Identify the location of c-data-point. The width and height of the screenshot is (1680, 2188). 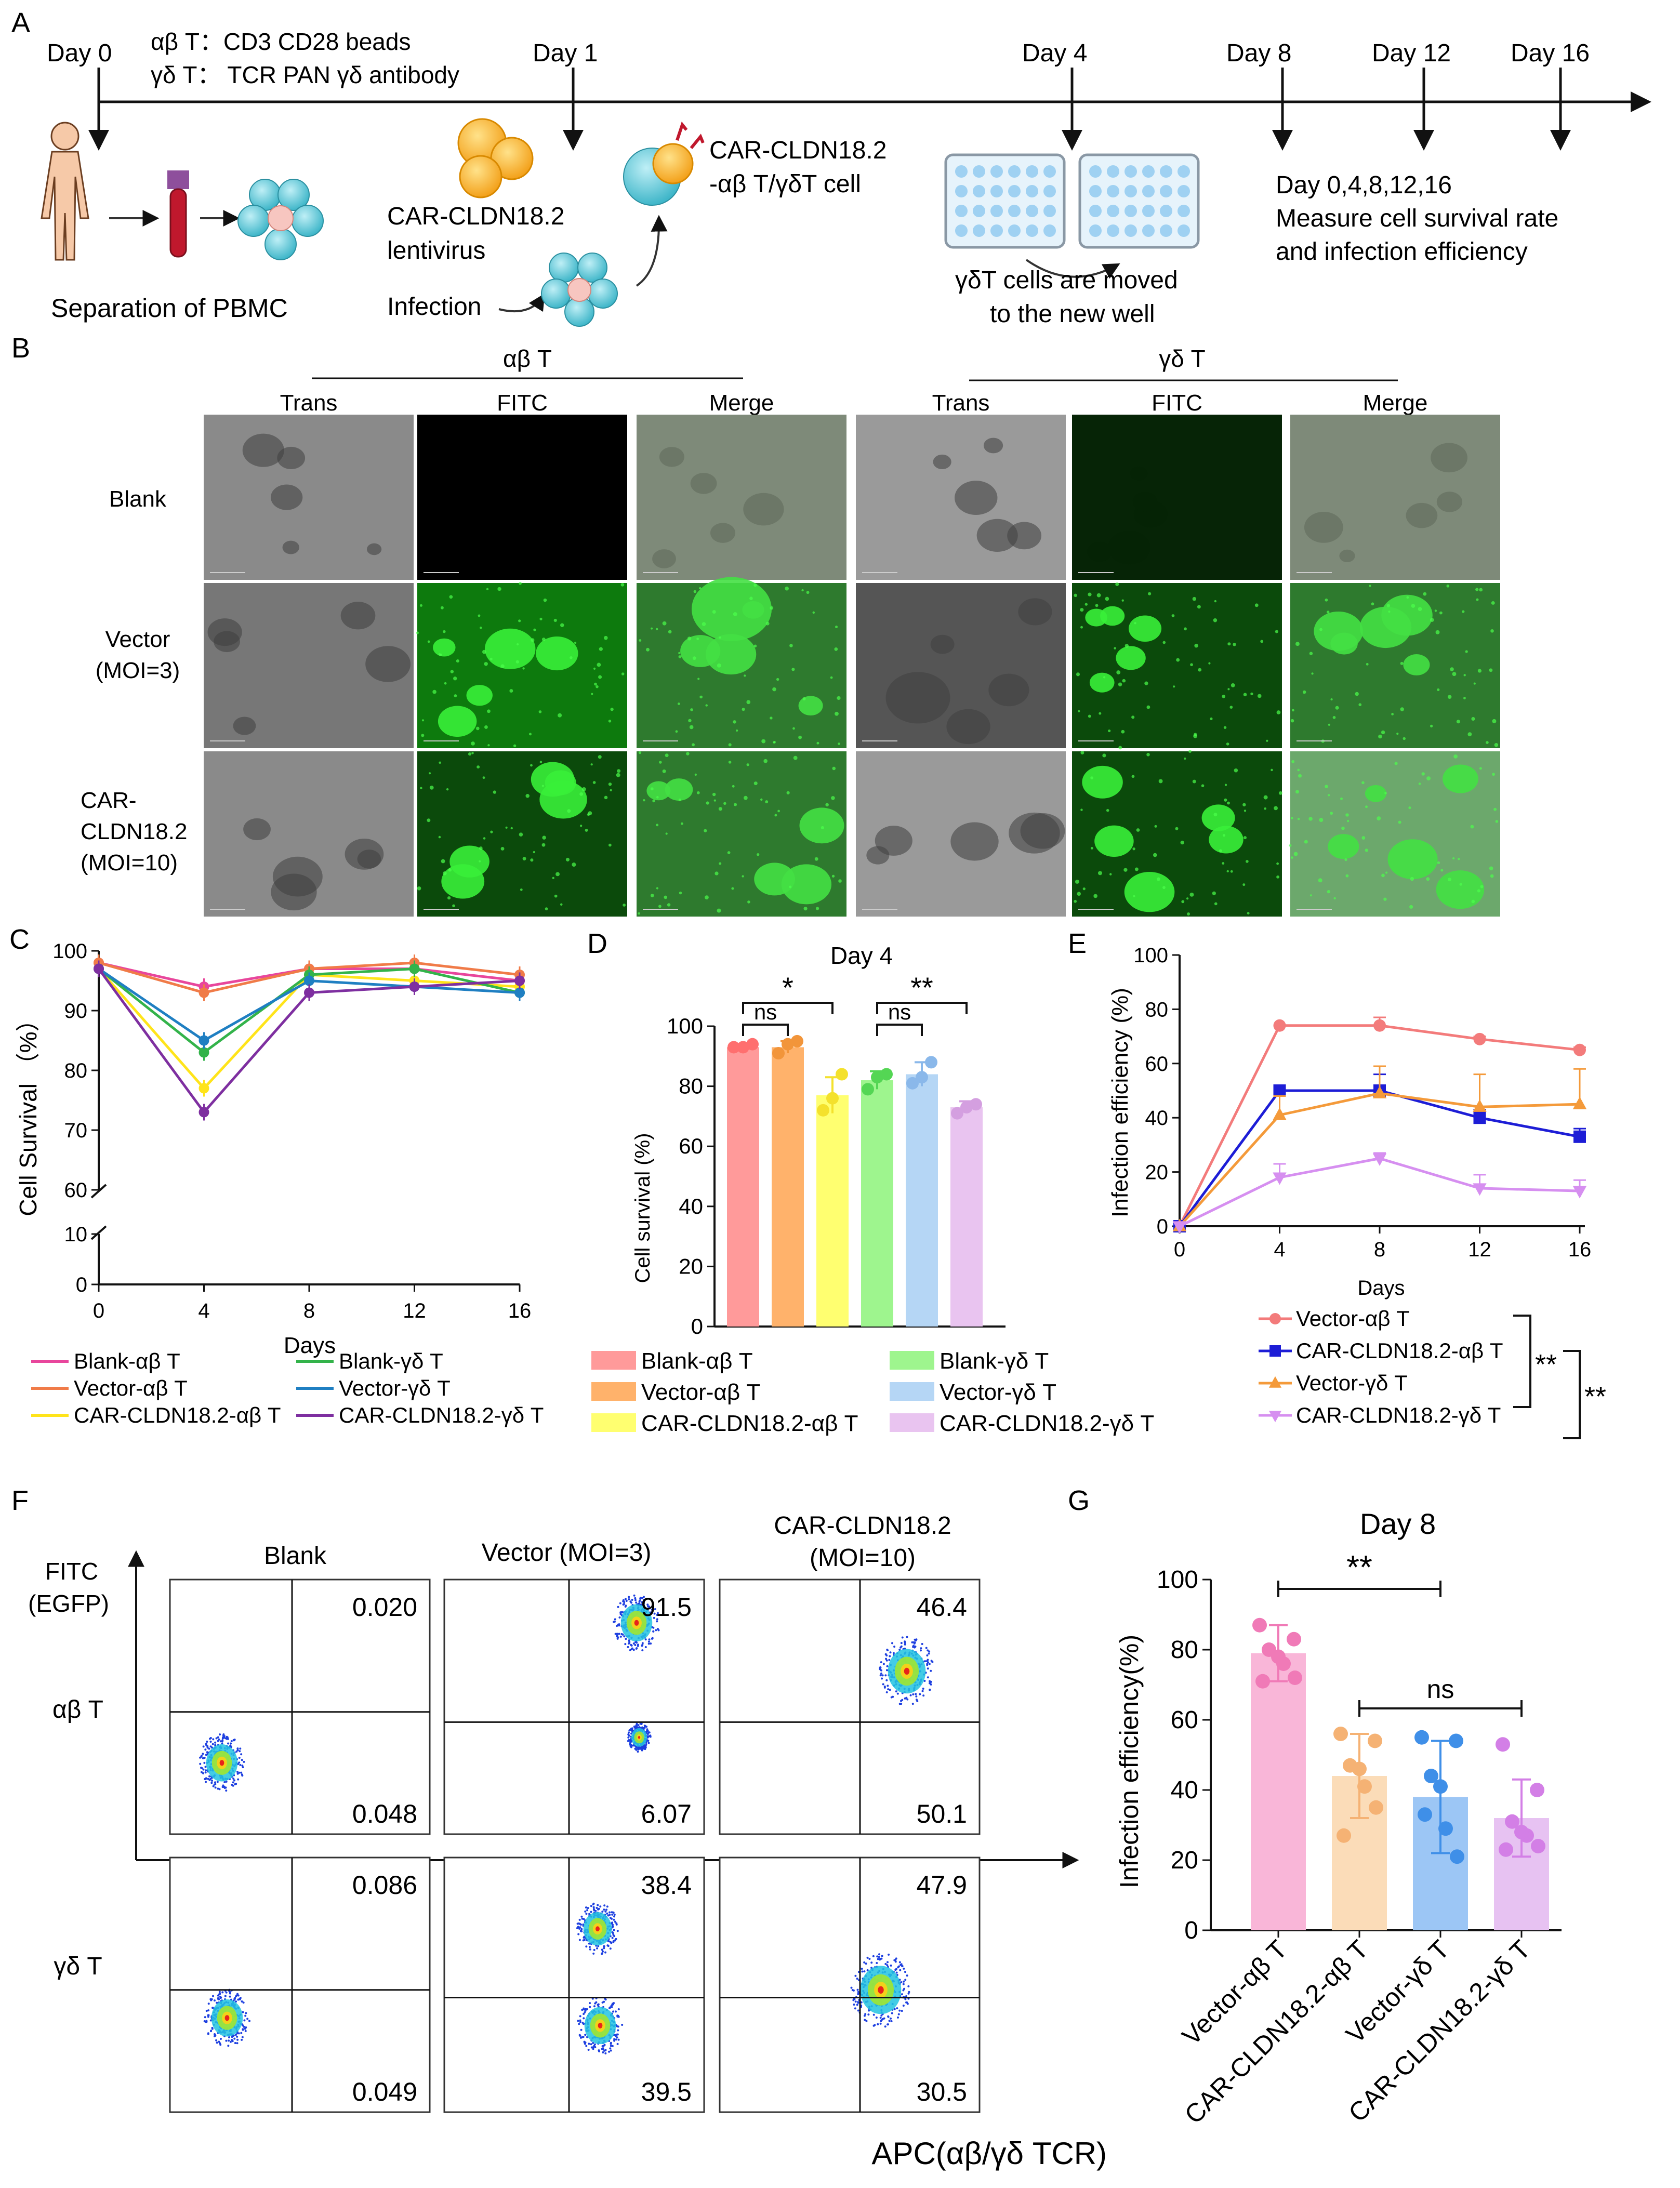
(414, 987).